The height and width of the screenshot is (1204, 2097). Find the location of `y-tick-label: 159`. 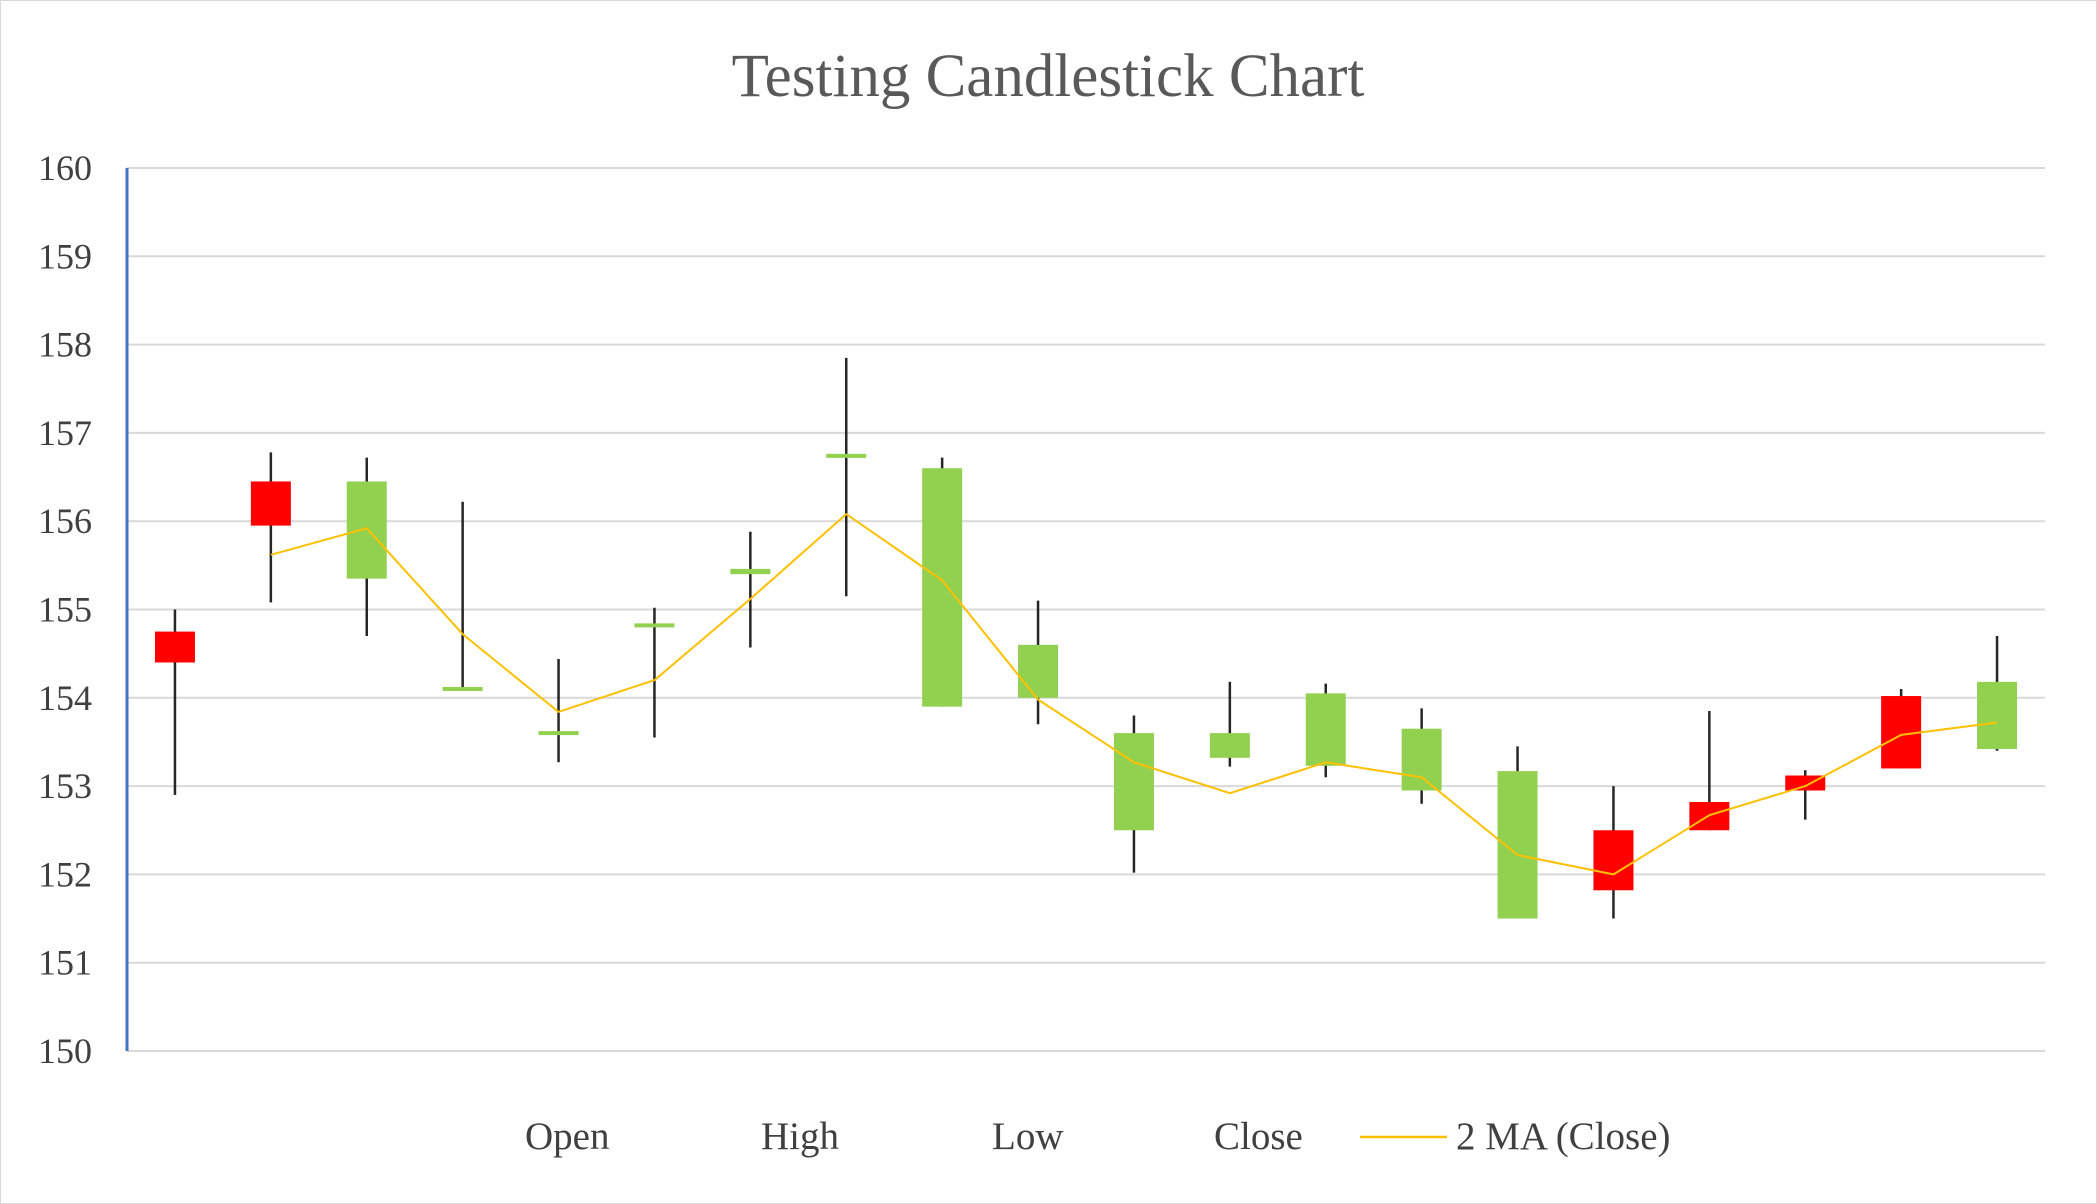

y-tick-label: 159 is located at coordinates (65, 256).